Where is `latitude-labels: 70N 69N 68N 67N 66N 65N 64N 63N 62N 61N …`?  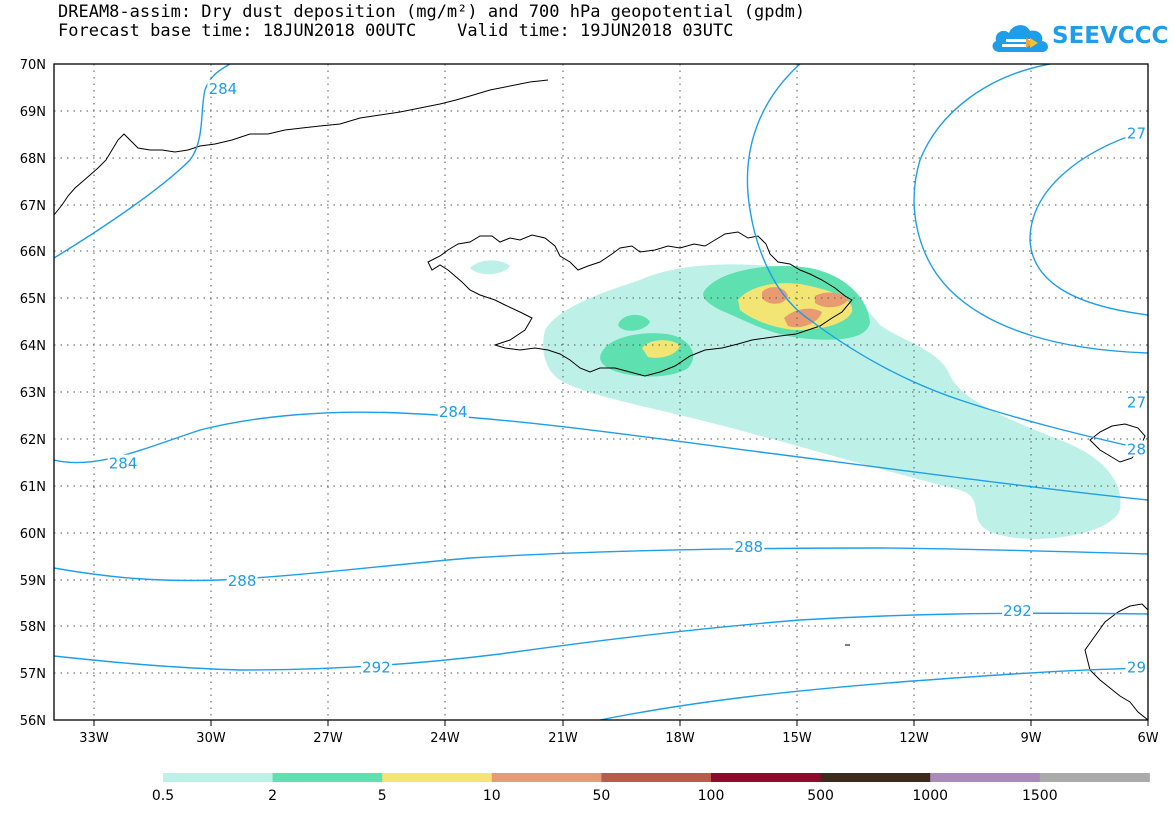 latitude-labels: 70N 69N 68N 67N 66N 65N 64N 63N 62N 61N … is located at coordinates (33, 393).